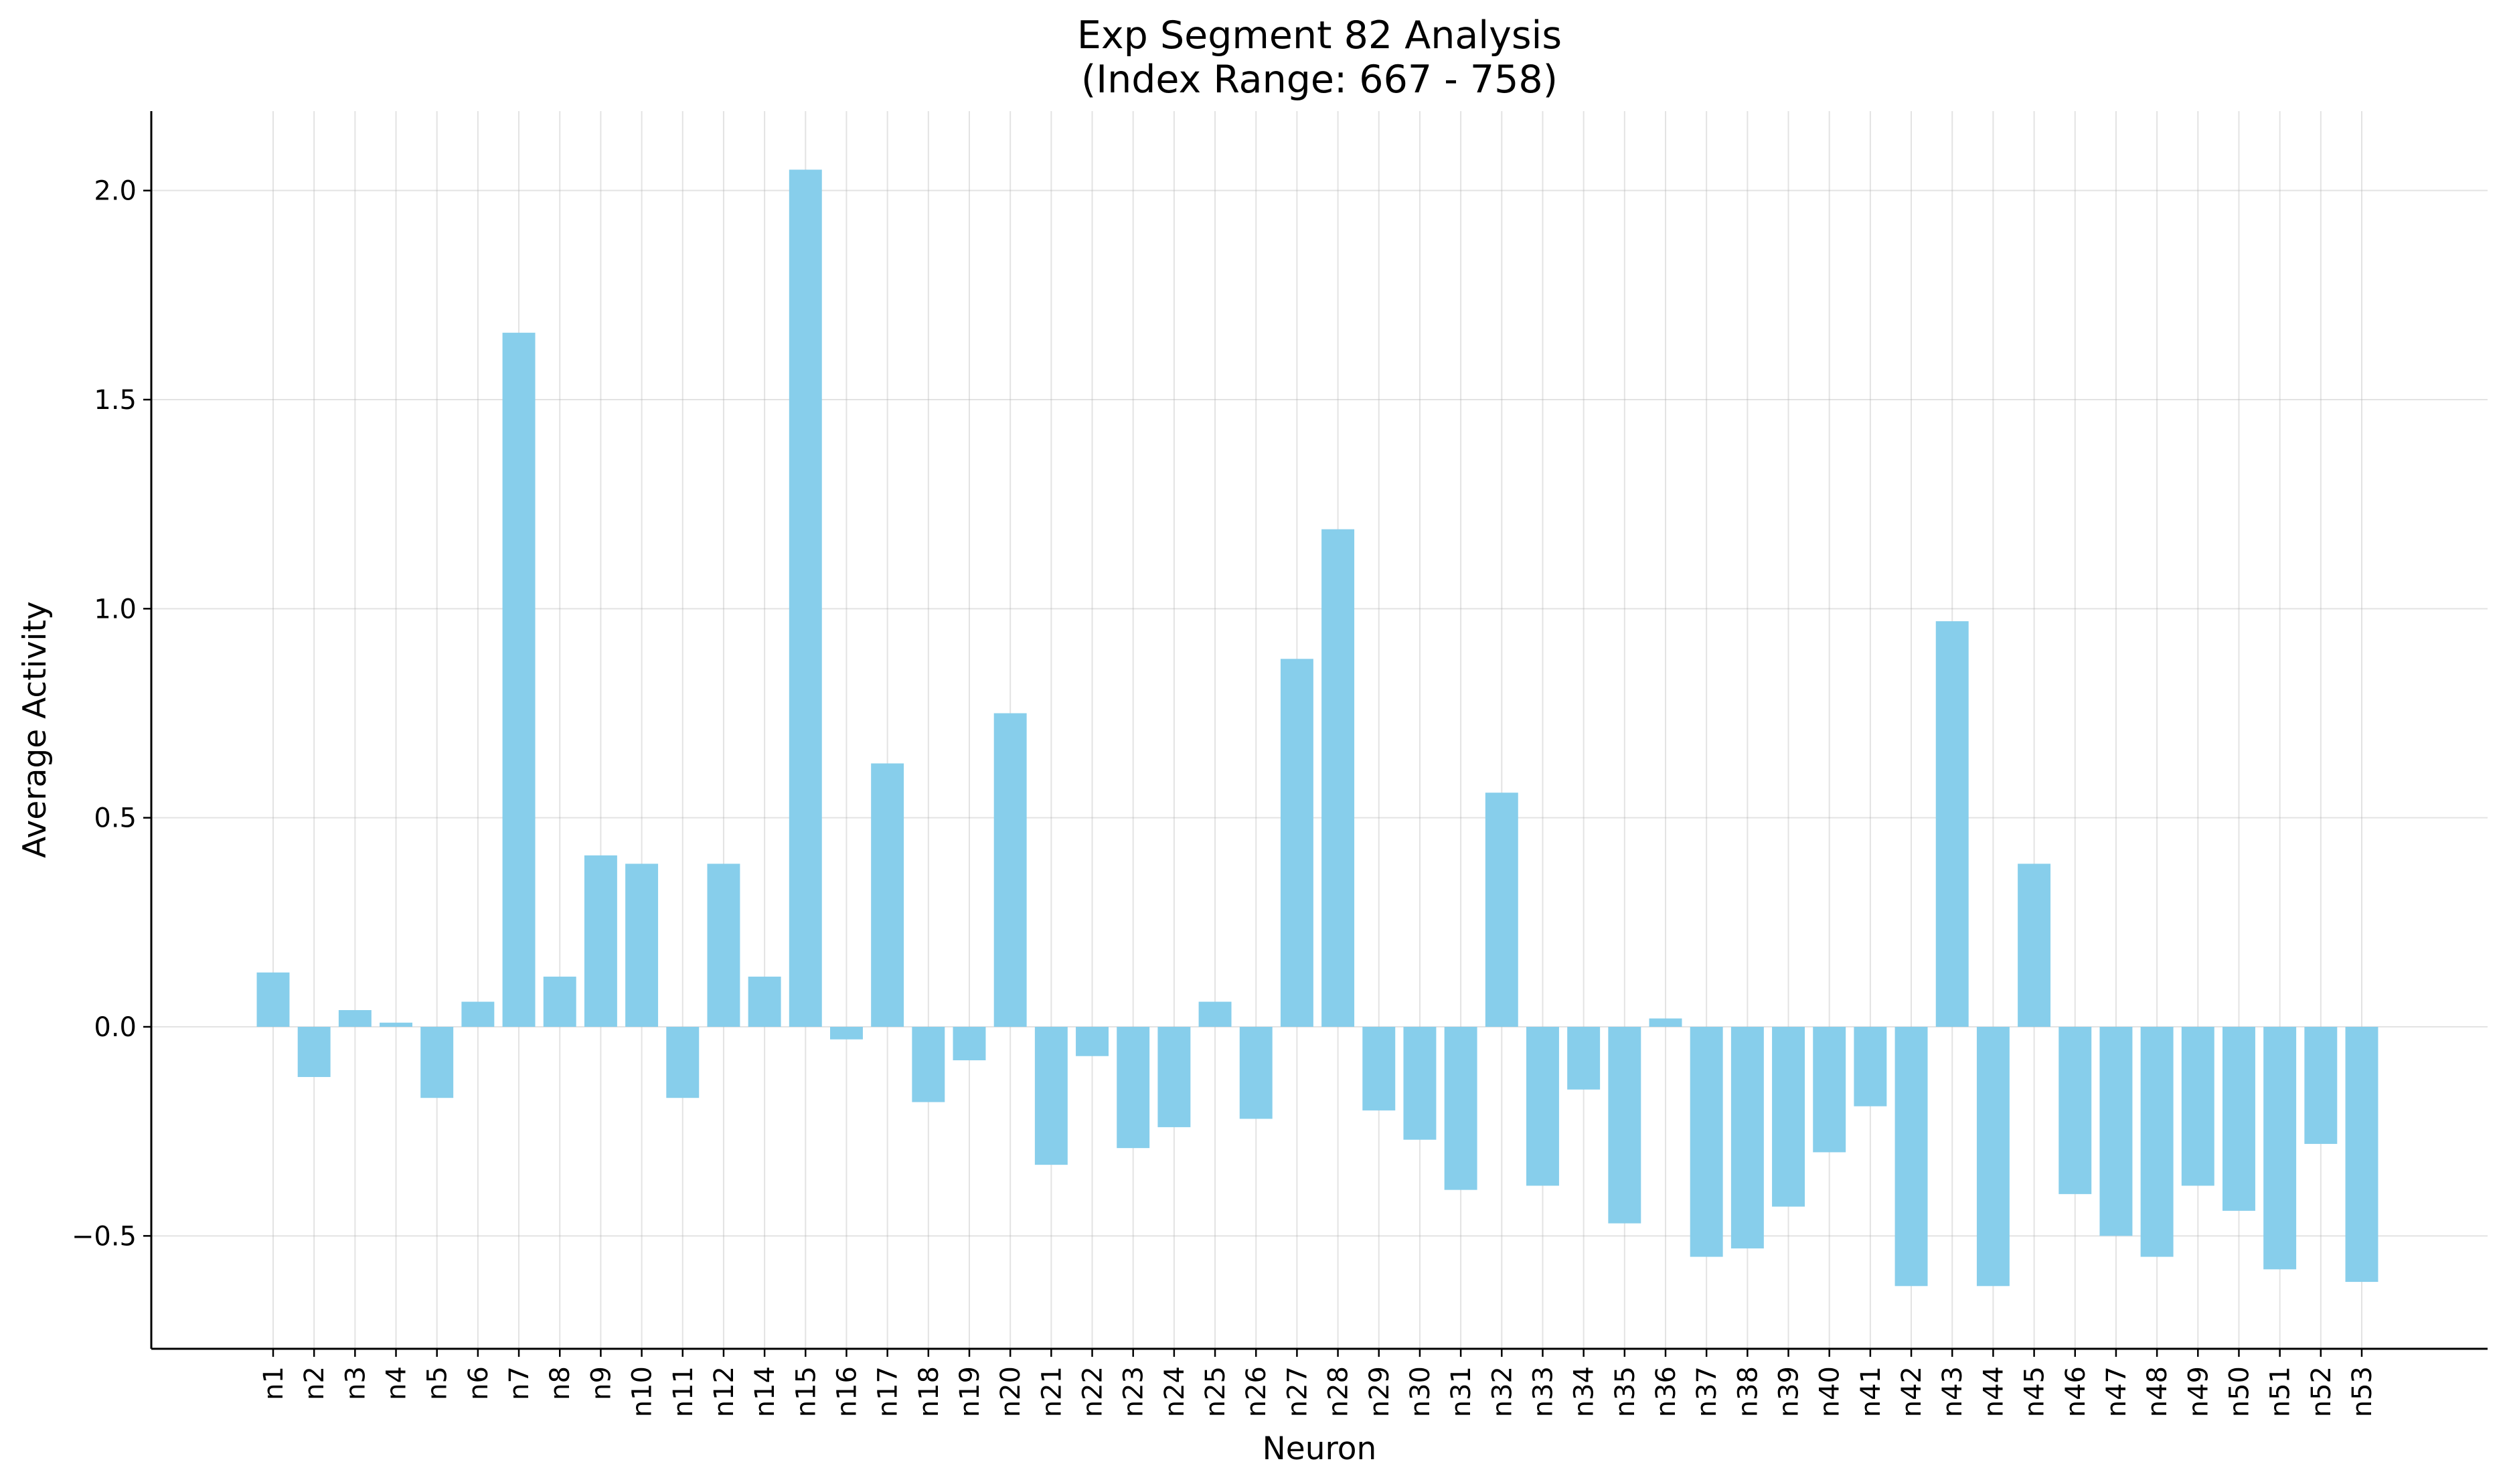 This screenshot has width=2505, height=1484. What do you see at coordinates (104, 1237) in the screenshot?
I see `y-tick-label: −0.5` at bounding box center [104, 1237].